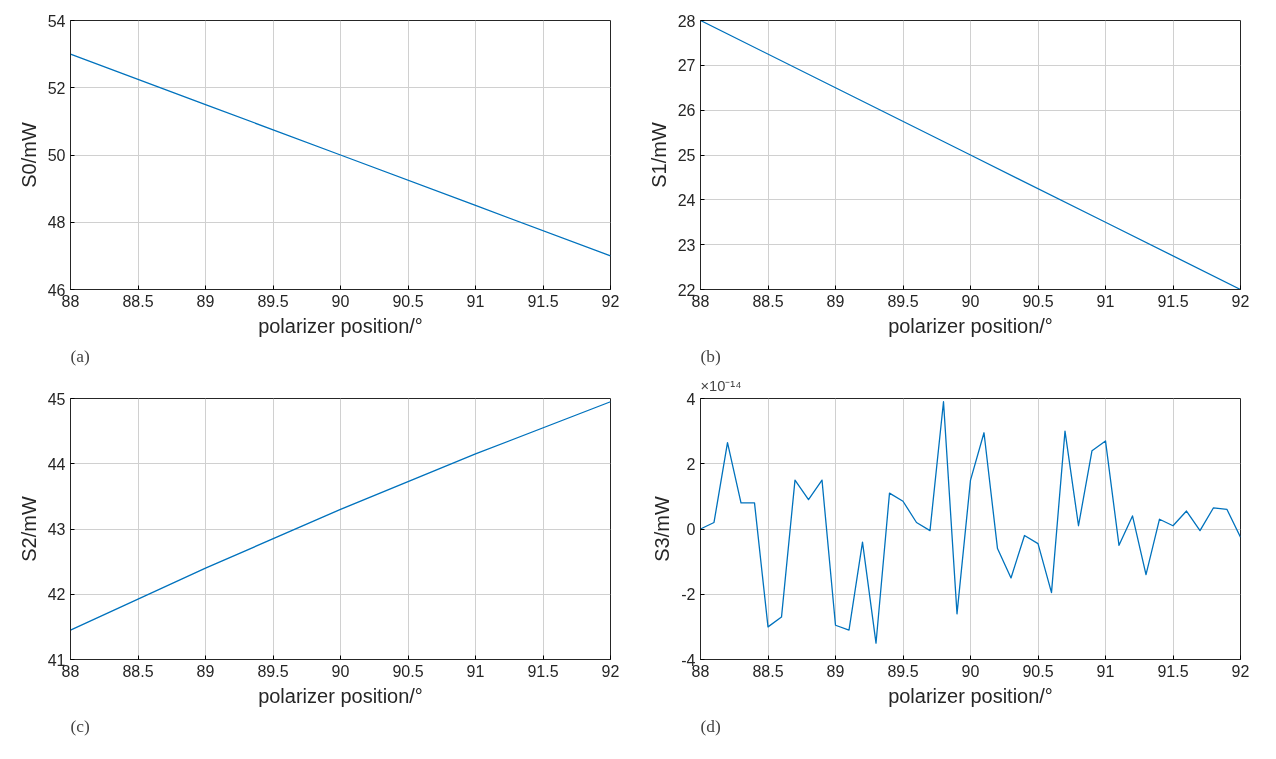 Image resolution: width=1276 pixels, height=759 pixels. I want to click on y-tick-label: 52, so click(56, 88).